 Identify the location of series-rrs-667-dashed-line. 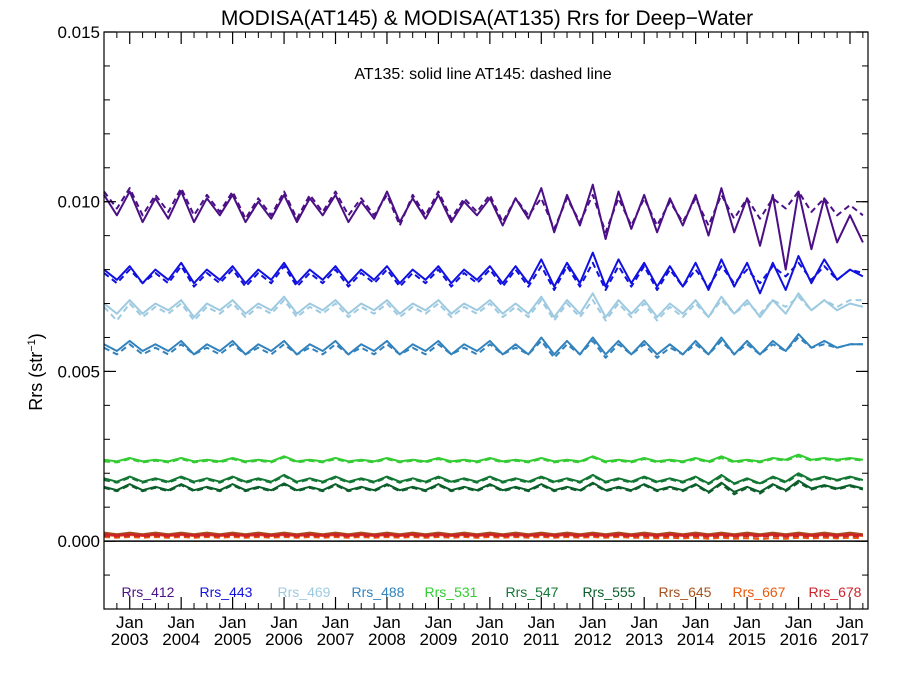
(483, 538).